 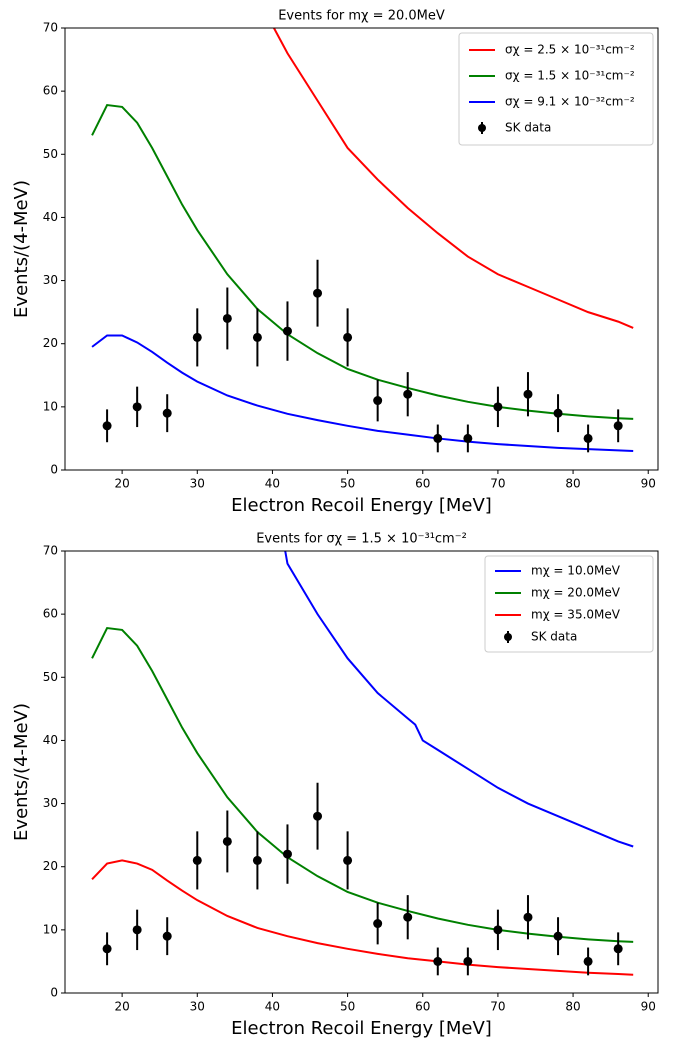 What do you see at coordinates (361, 16) in the screenshot?
I see `chart-title: Events for mχ = 20.0MeV` at bounding box center [361, 16].